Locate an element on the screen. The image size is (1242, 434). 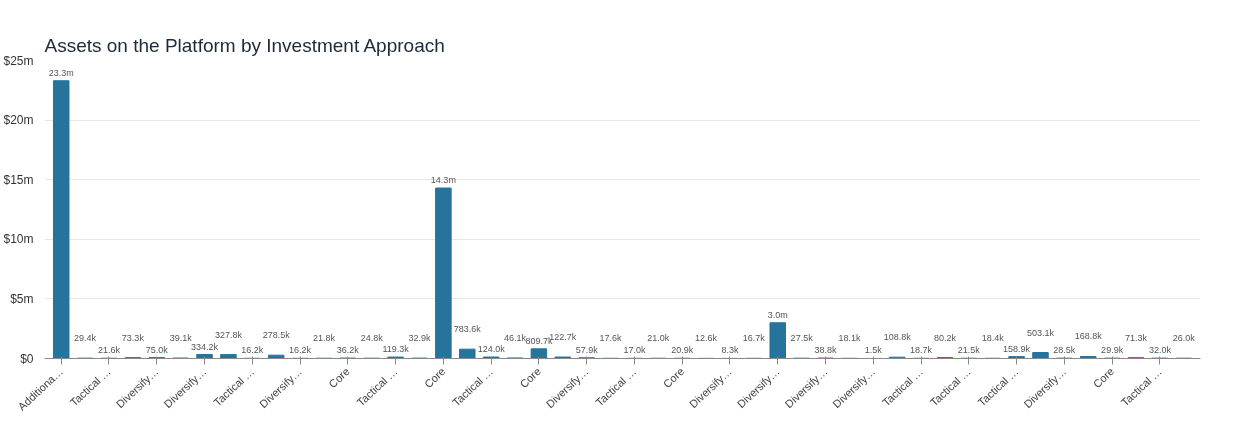
data-label: 168.8k is located at coordinates (1088, 336).